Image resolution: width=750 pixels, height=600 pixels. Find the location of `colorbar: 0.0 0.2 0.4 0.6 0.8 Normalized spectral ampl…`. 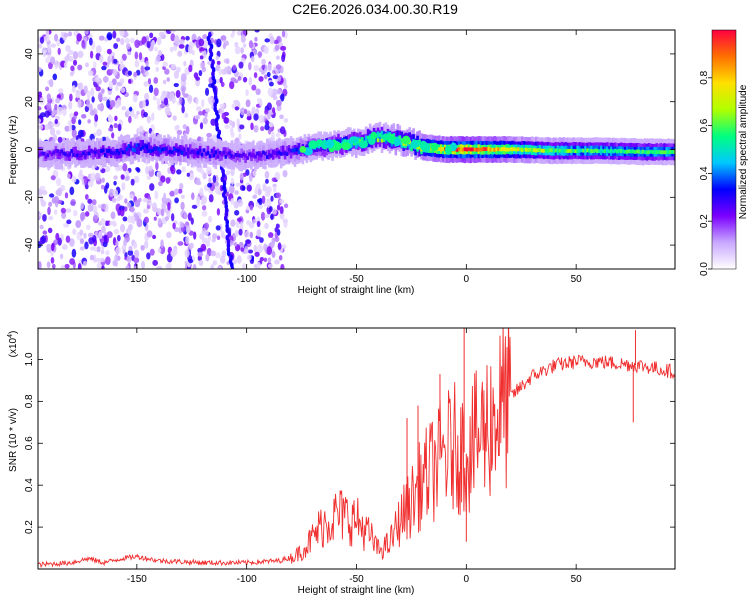

colorbar: 0.0 0.2 0.4 0.6 0.8 Normalized spectral ampl… is located at coordinates (724, 152).